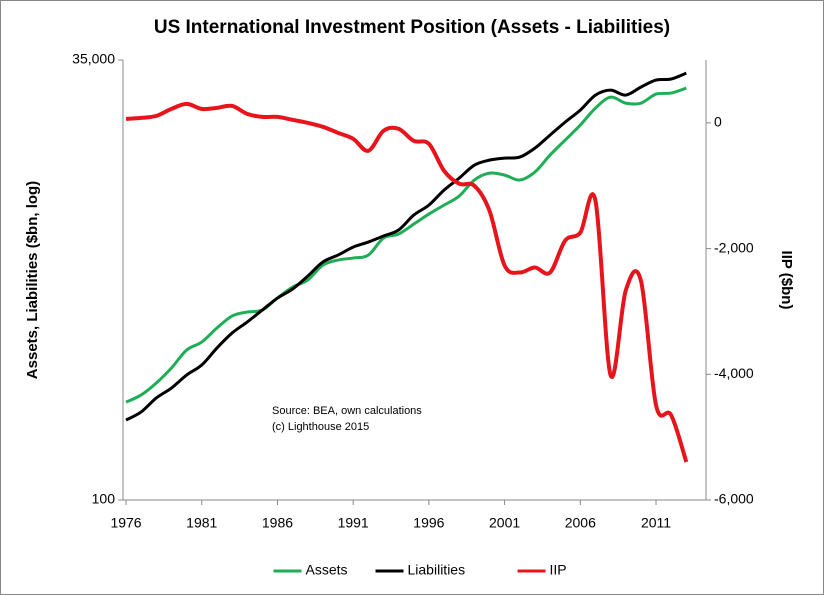 This screenshot has height=595, width=824. What do you see at coordinates (104, 499) in the screenshot?
I see `y-tick-label: 100` at bounding box center [104, 499].